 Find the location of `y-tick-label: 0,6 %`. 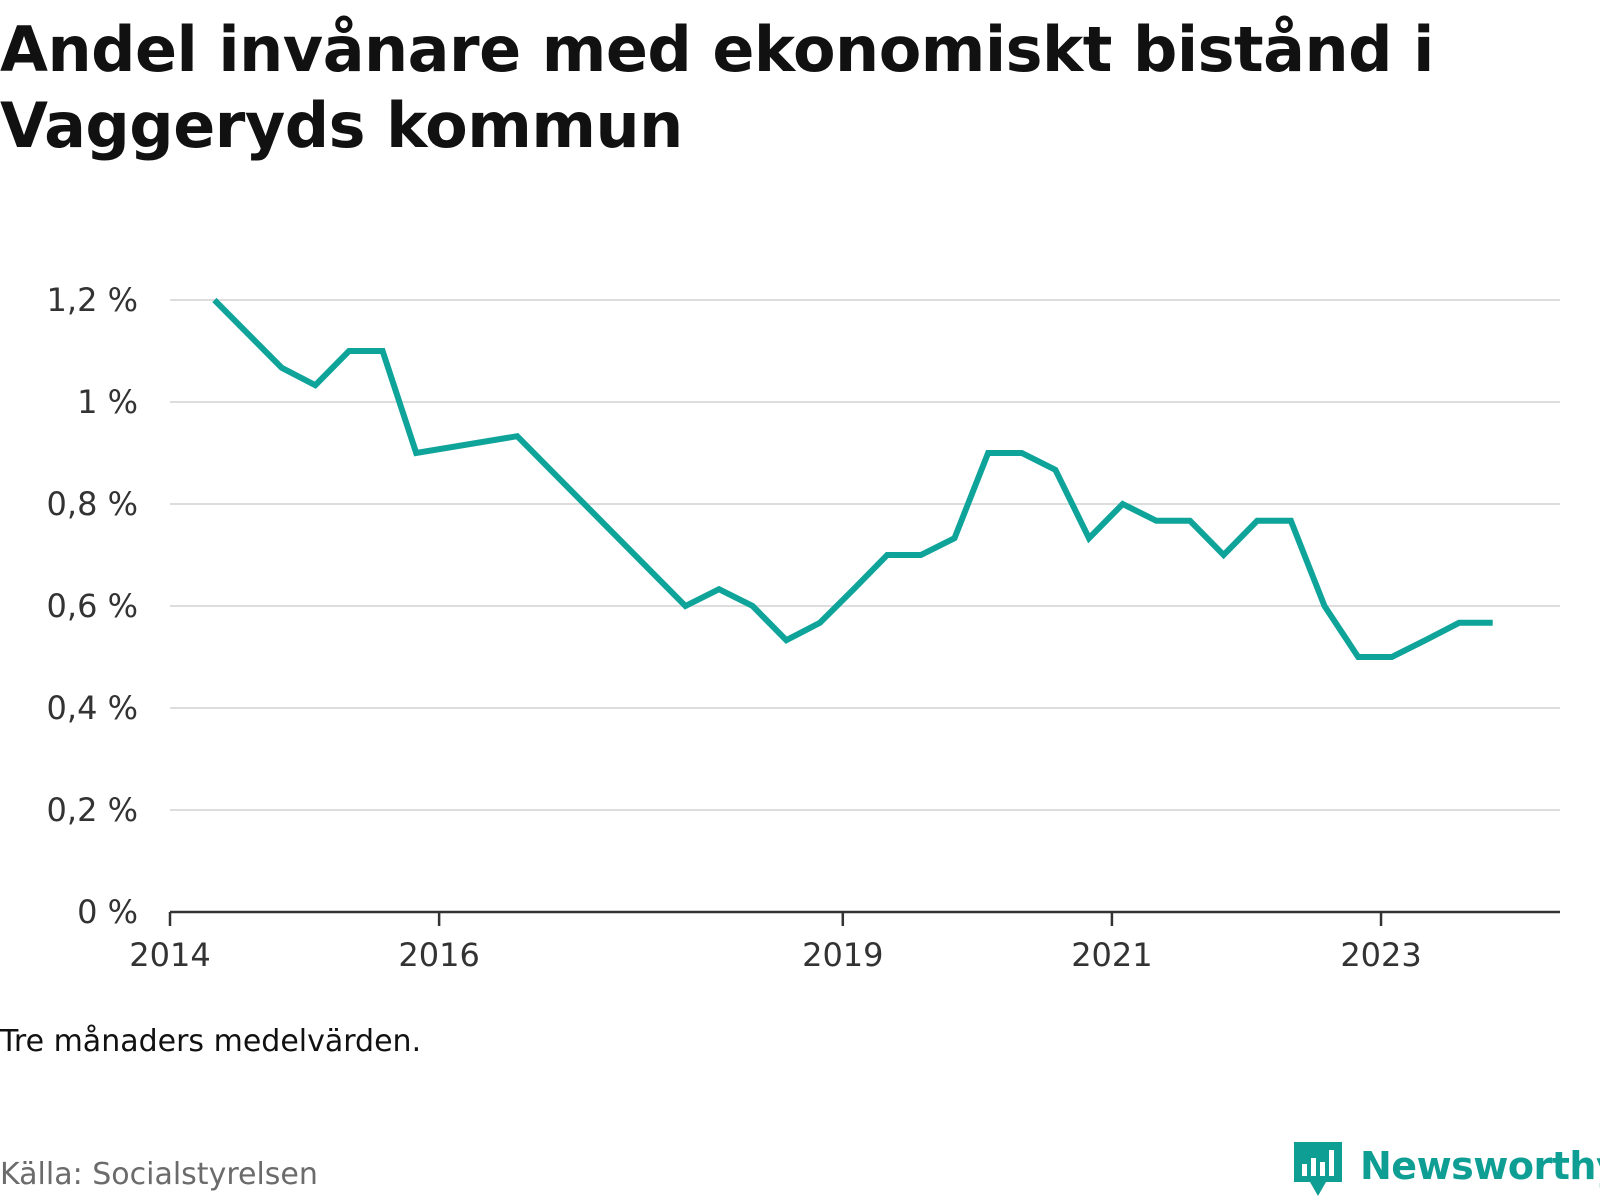

y-tick-label: 0,6 % is located at coordinates (92, 606).